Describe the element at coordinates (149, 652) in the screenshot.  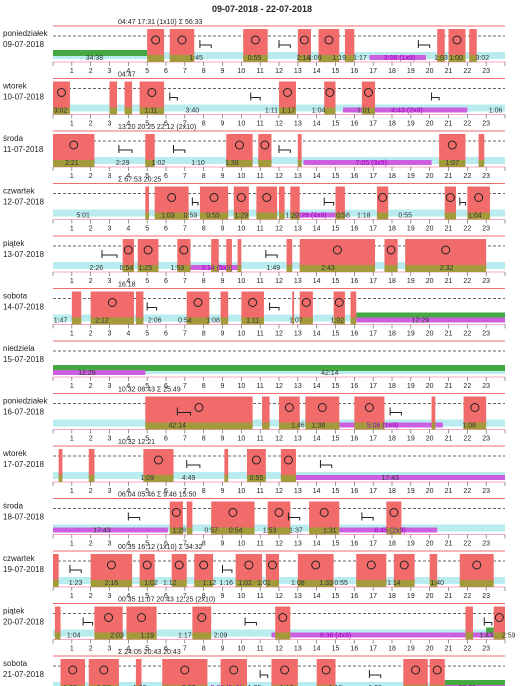
I see `day-top-annotation: Σ 24:05 20:43 20:43` at that location.